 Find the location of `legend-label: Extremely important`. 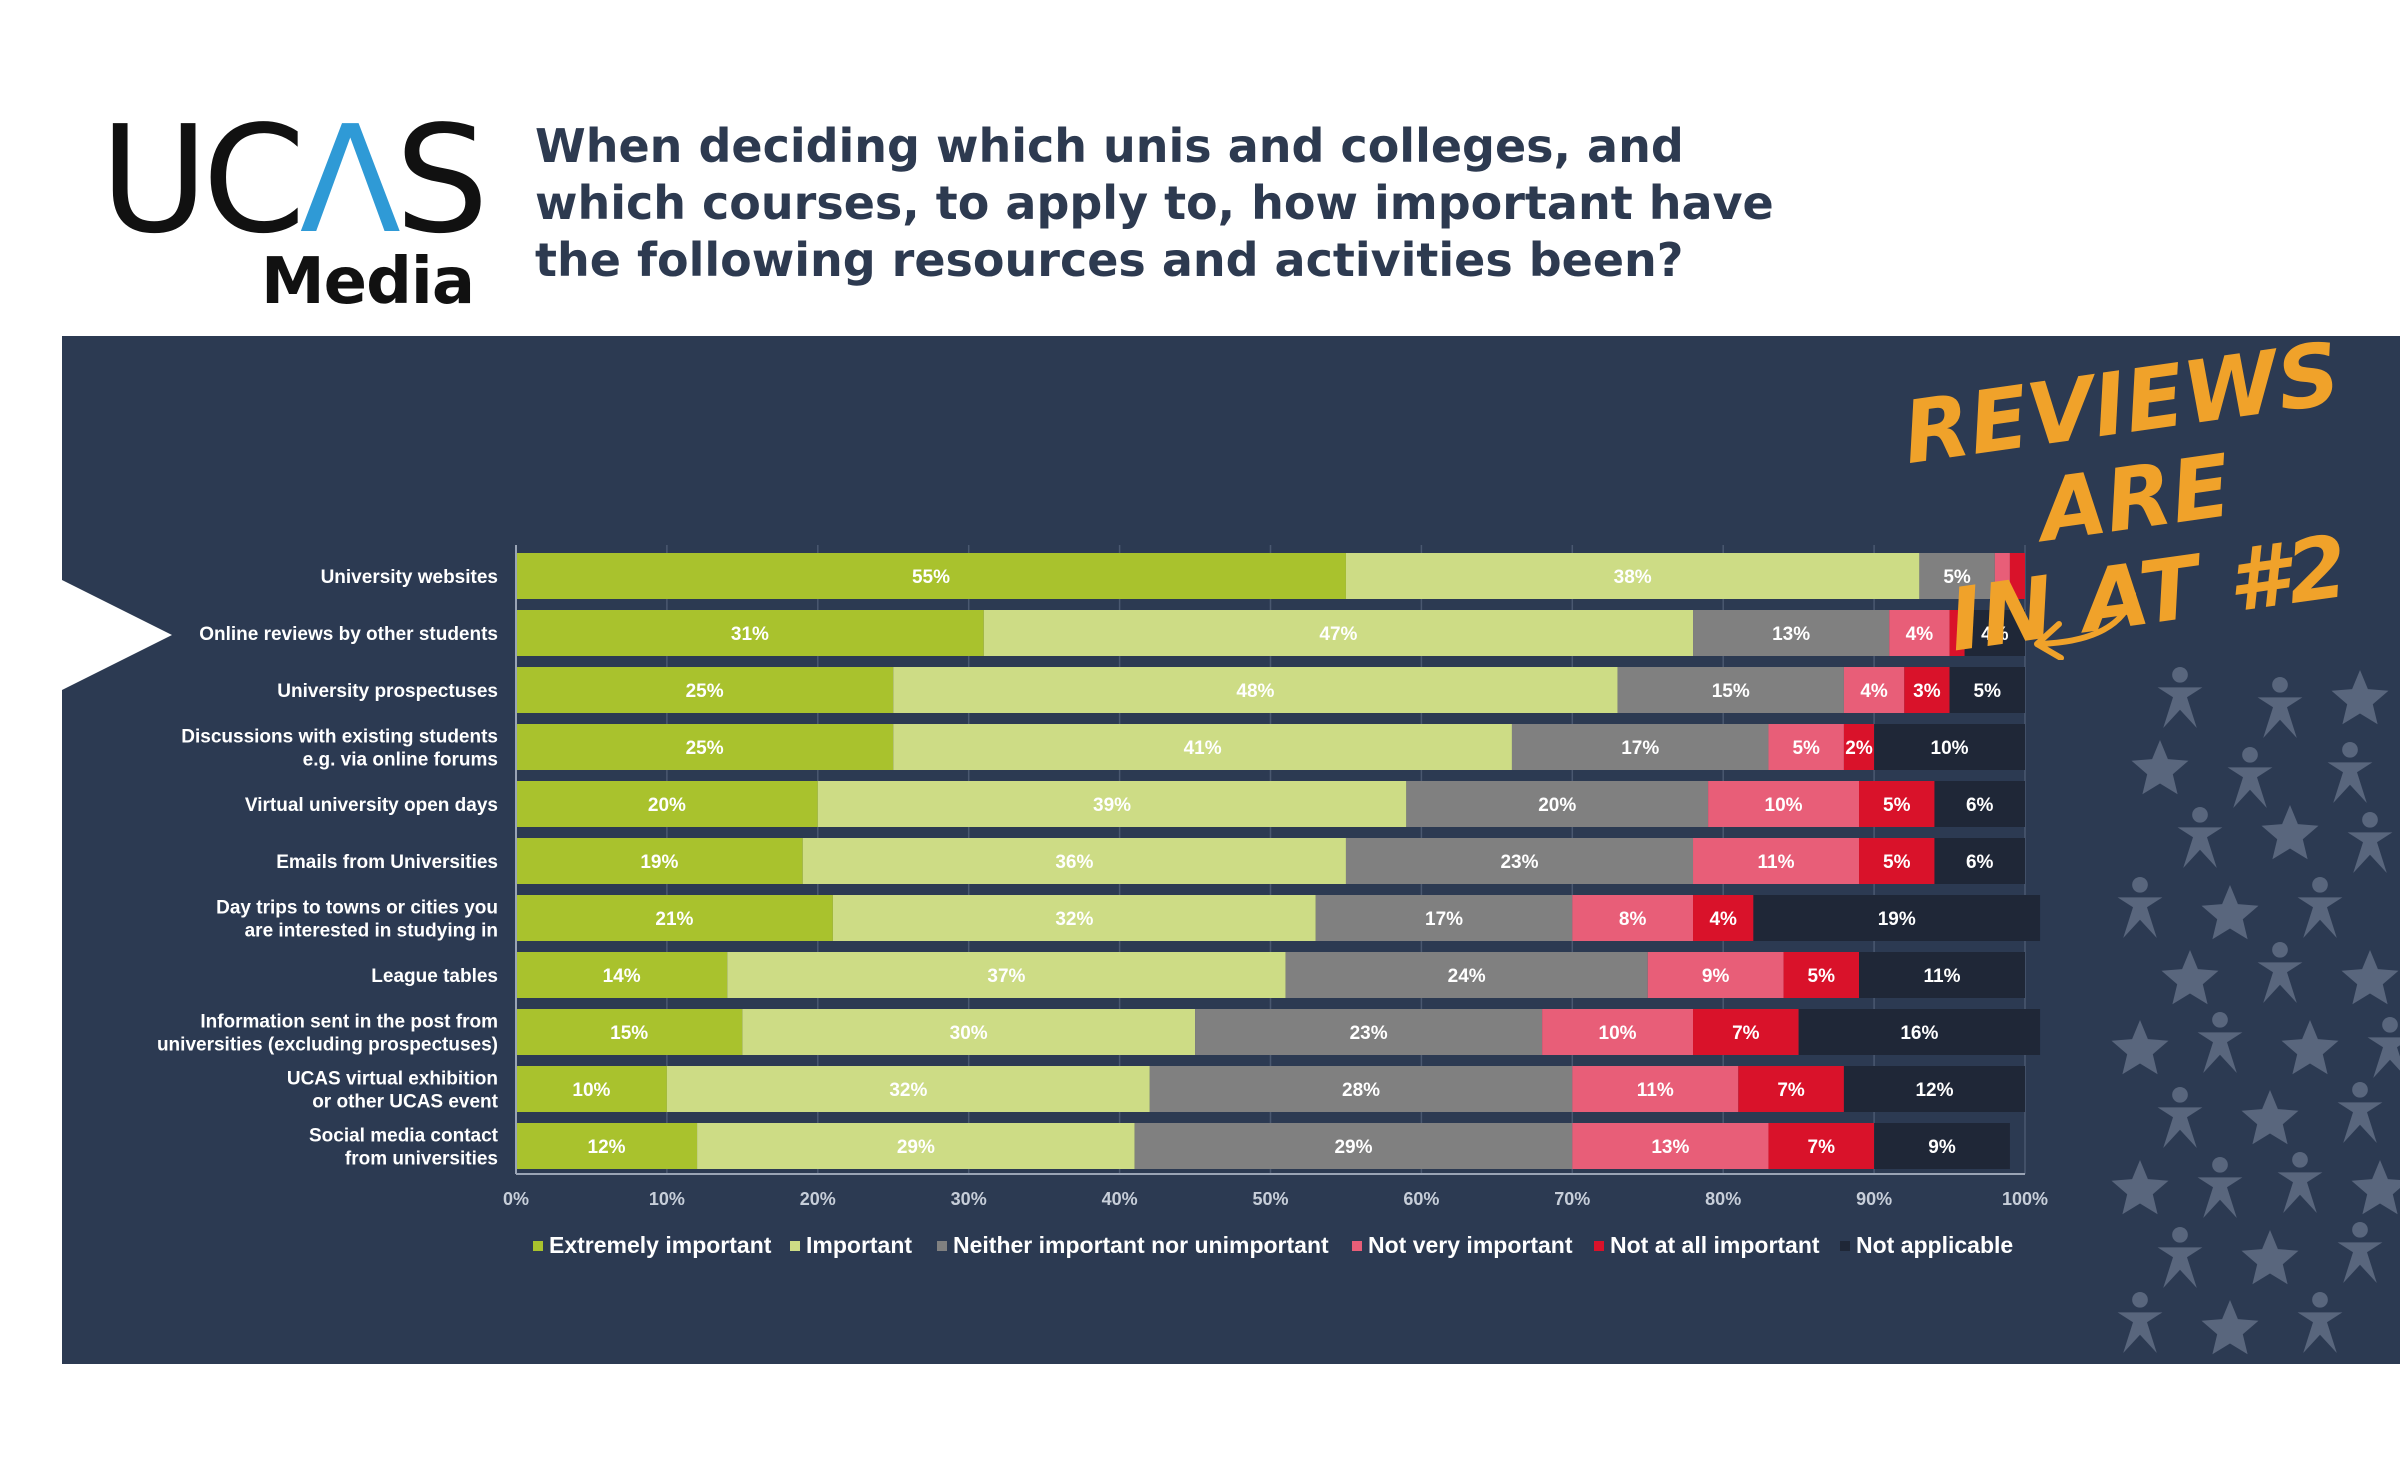

legend-label: Extremely important is located at coordinates (660, 1245).